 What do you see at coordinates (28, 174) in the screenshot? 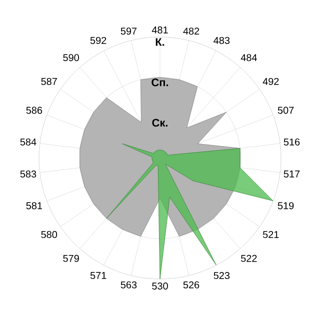
I see `spoke-label: 583` at bounding box center [28, 174].